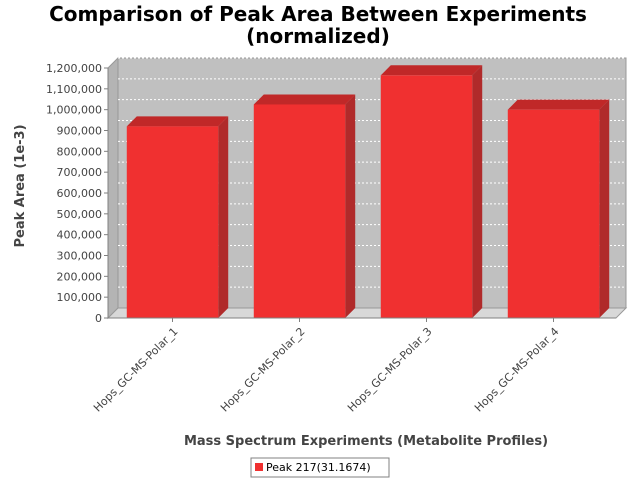  Describe the element at coordinates (80, 235) in the screenshot. I see `y-tick-label: 400,000` at that location.